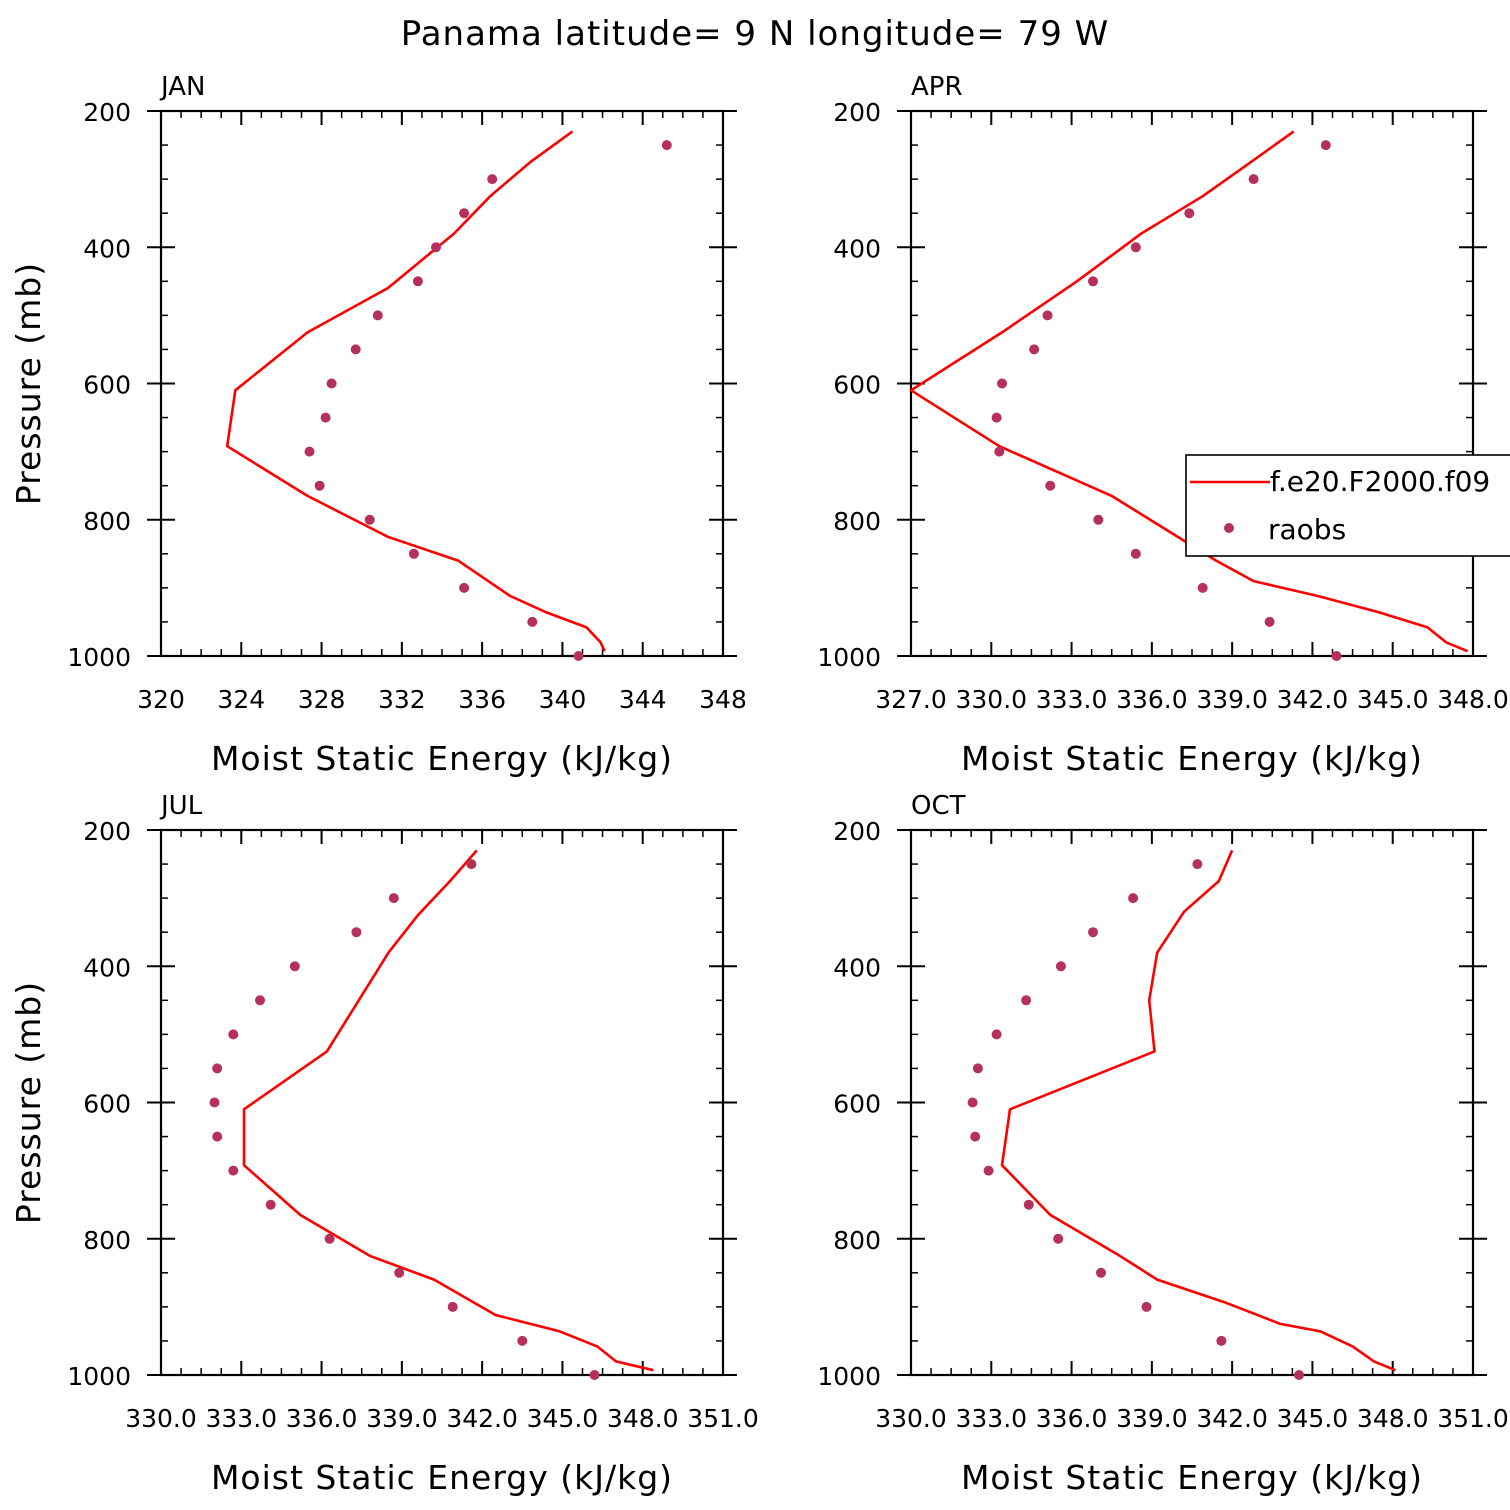 The width and height of the screenshot is (1510, 1510). What do you see at coordinates (482, 699) in the screenshot?
I see `x-tick-label: 336` at bounding box center [482, 699].